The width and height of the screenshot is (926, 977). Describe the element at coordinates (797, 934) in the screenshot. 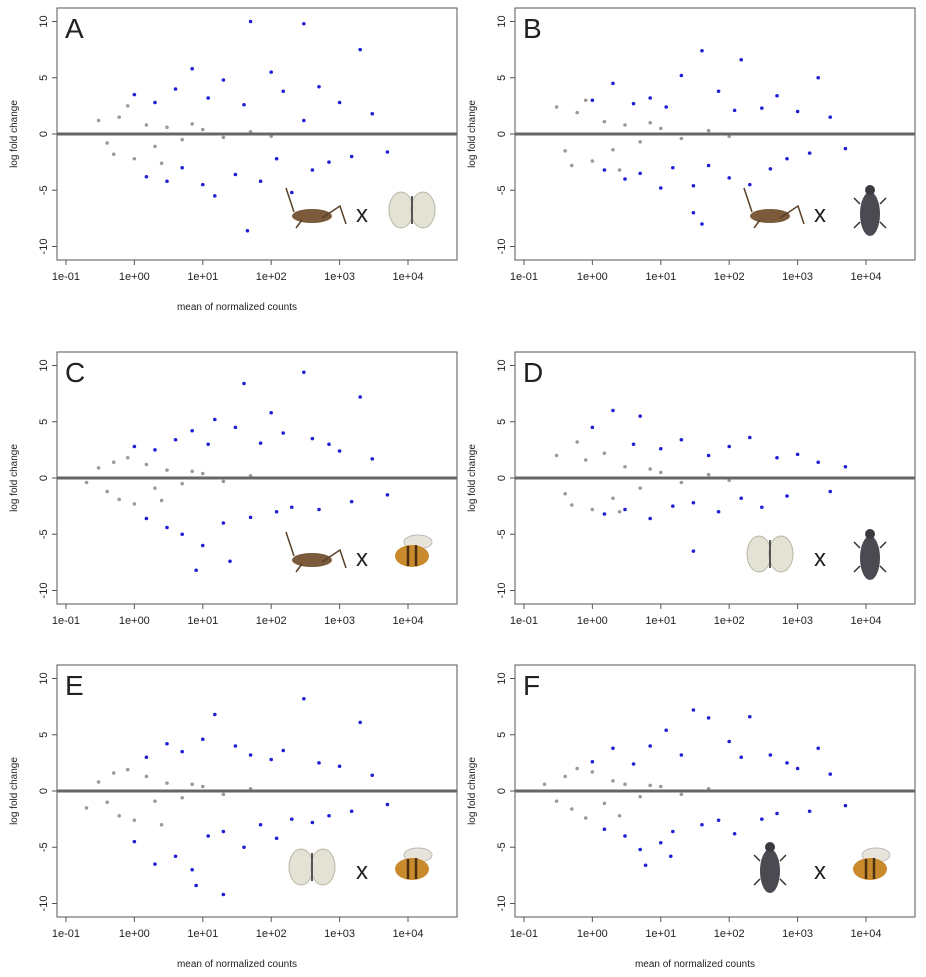

I see `x-tick-label: 1e+03` at that location.